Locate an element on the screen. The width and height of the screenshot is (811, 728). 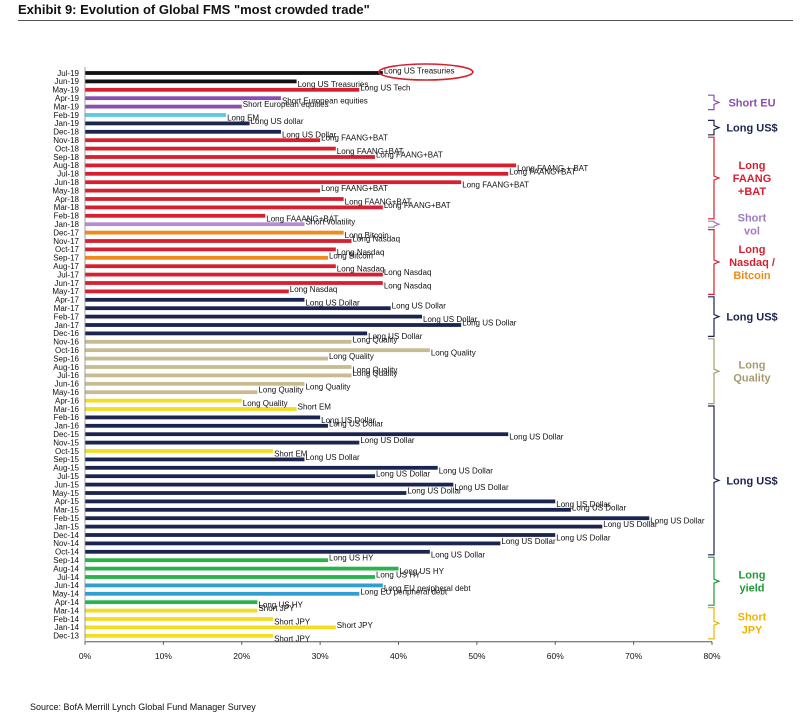
x-tick-label: 0% is located at coordinates (85, 656).